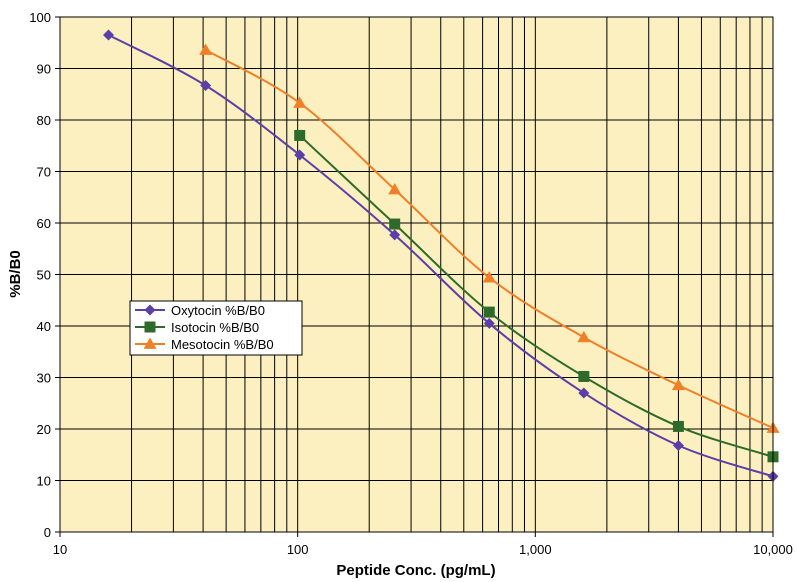 Image resolution: width=797 pixels, height=582 pixels. Describe the element at coordinates (535, 549) in the screenshot. I see `x-tick-label: 1,000` at that location.